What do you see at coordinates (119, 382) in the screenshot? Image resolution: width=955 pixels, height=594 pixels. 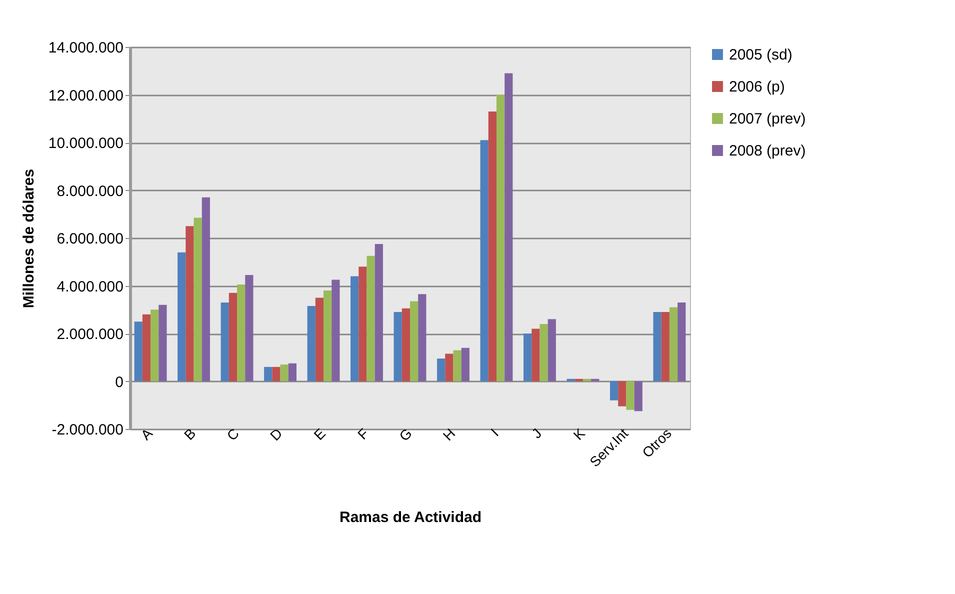 I see `y-tick-label: 0` at bounding box center [119, 382].